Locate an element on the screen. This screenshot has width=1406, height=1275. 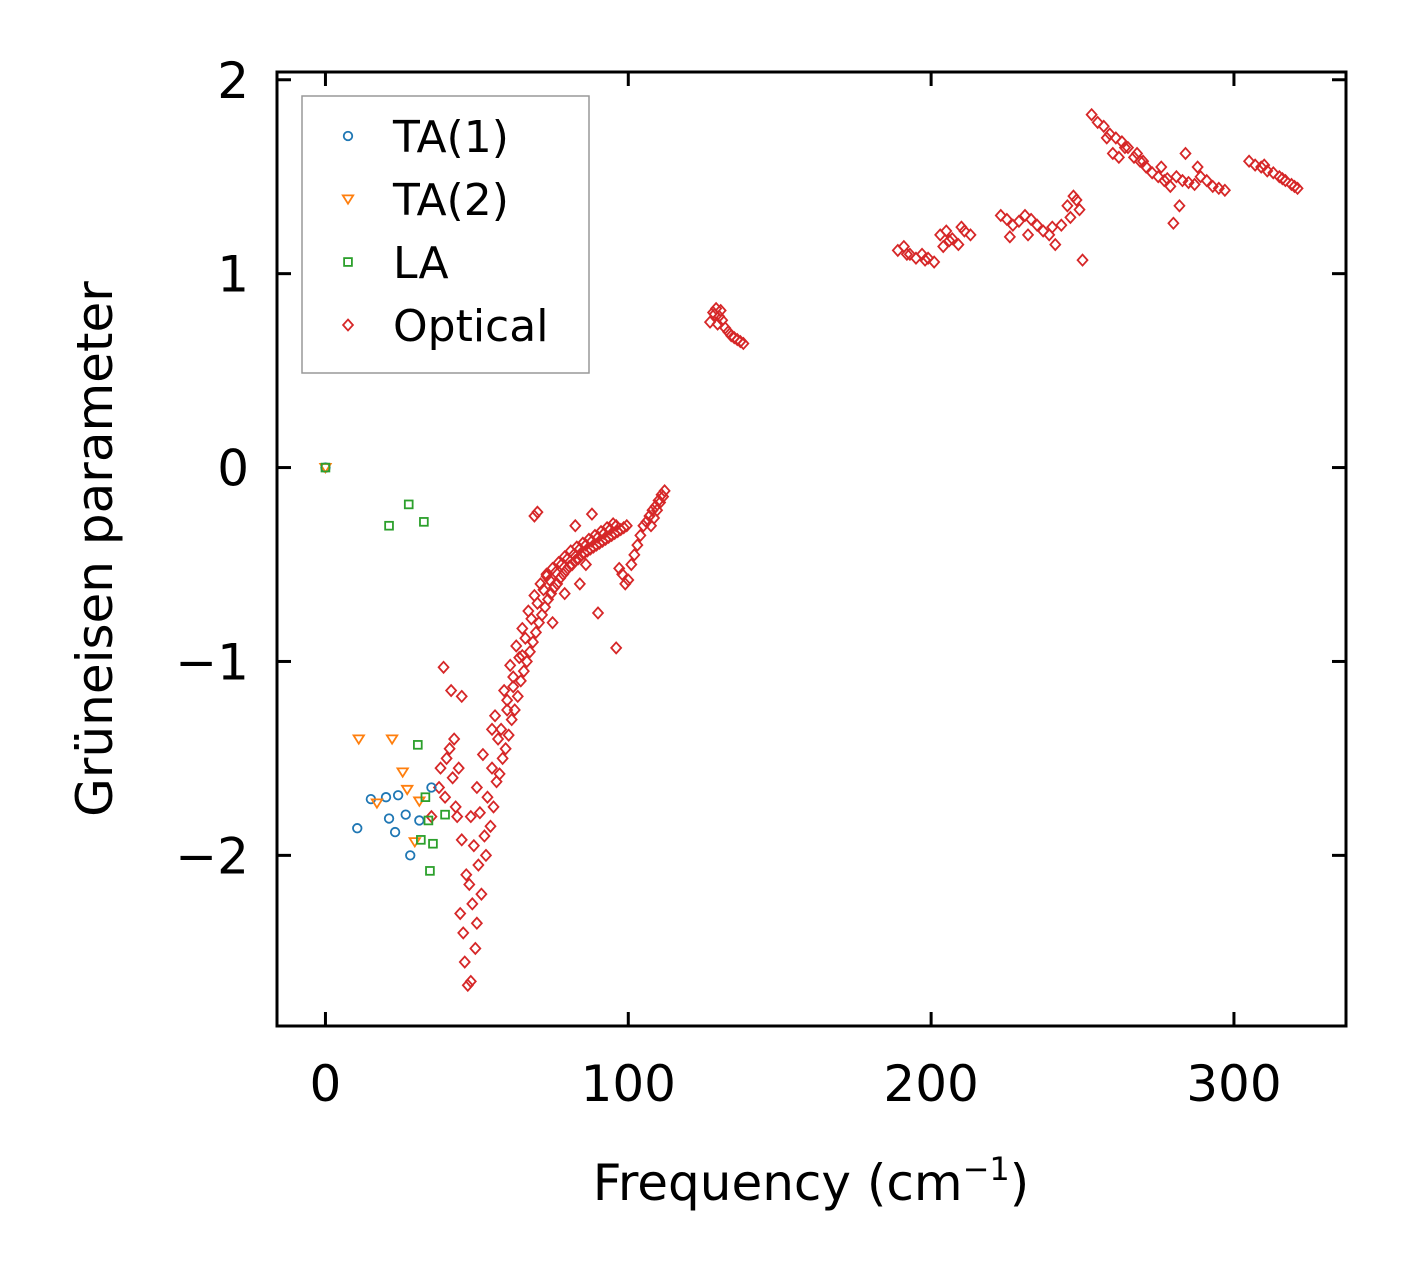
legend-label: Optical is located at coordinates (470, 326).